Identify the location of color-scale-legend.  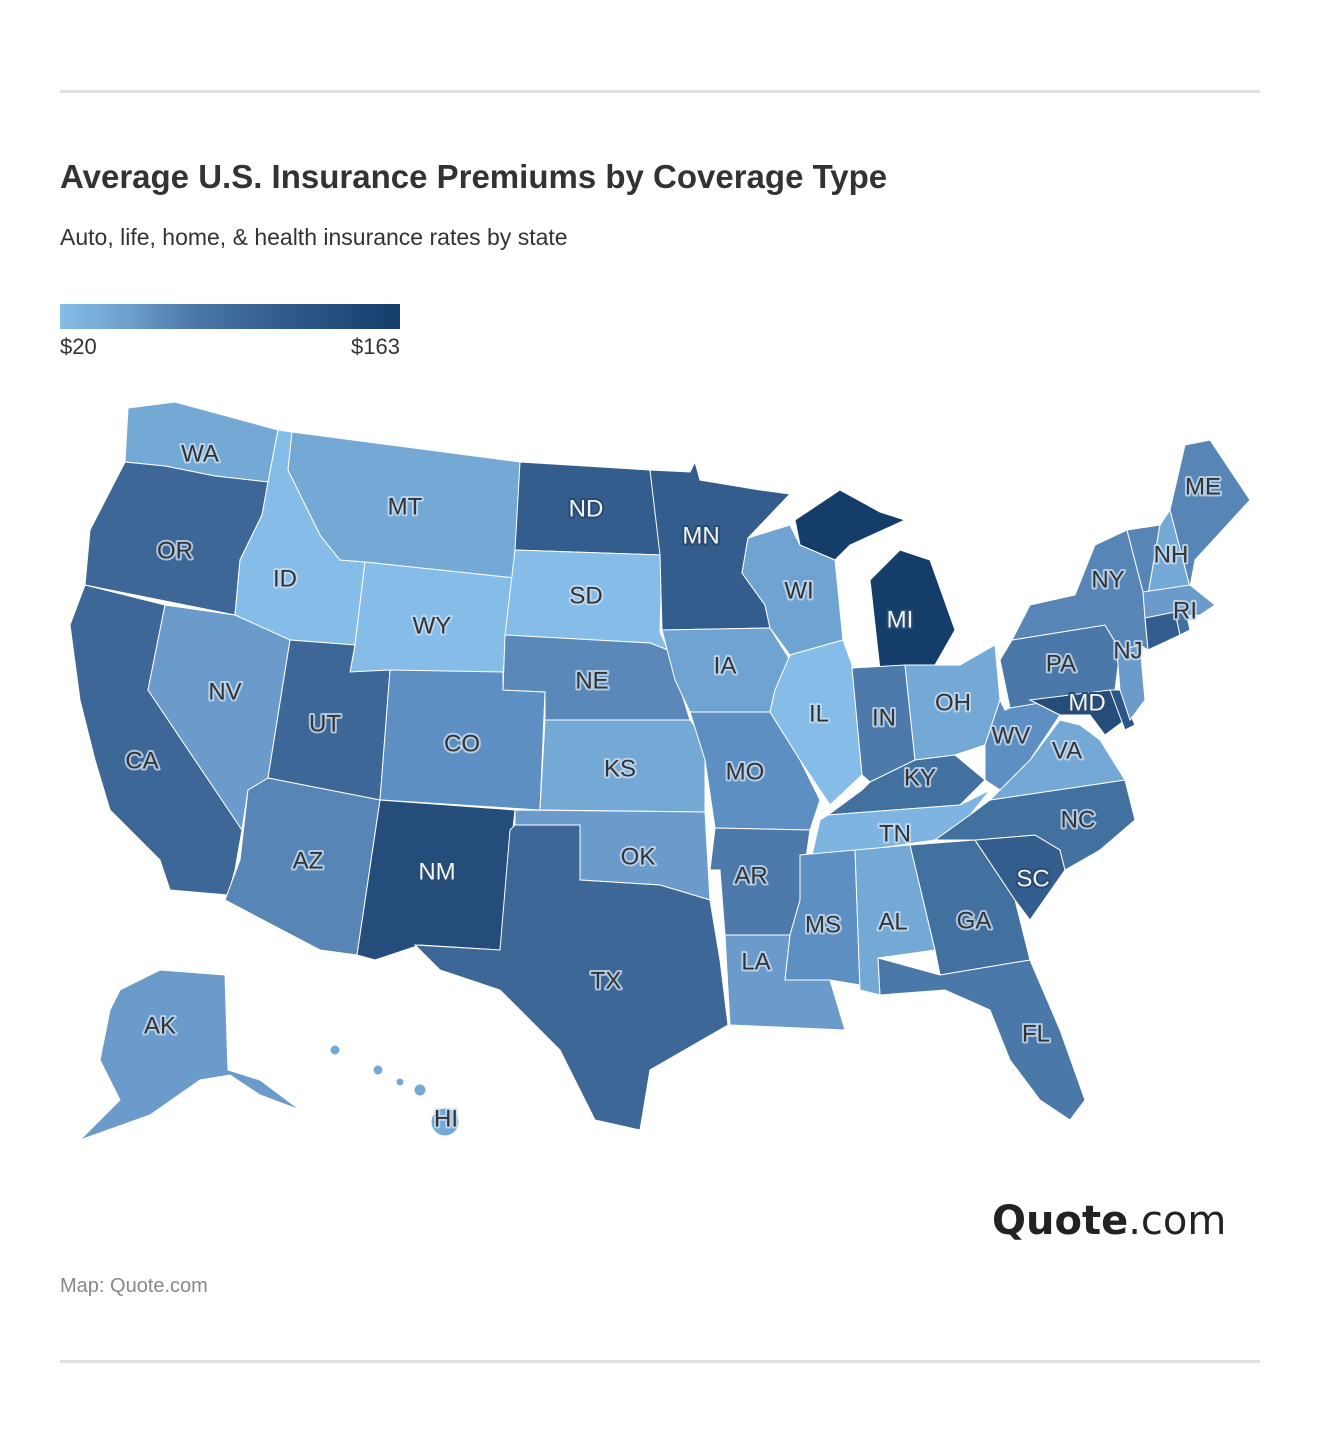
(230, 316).